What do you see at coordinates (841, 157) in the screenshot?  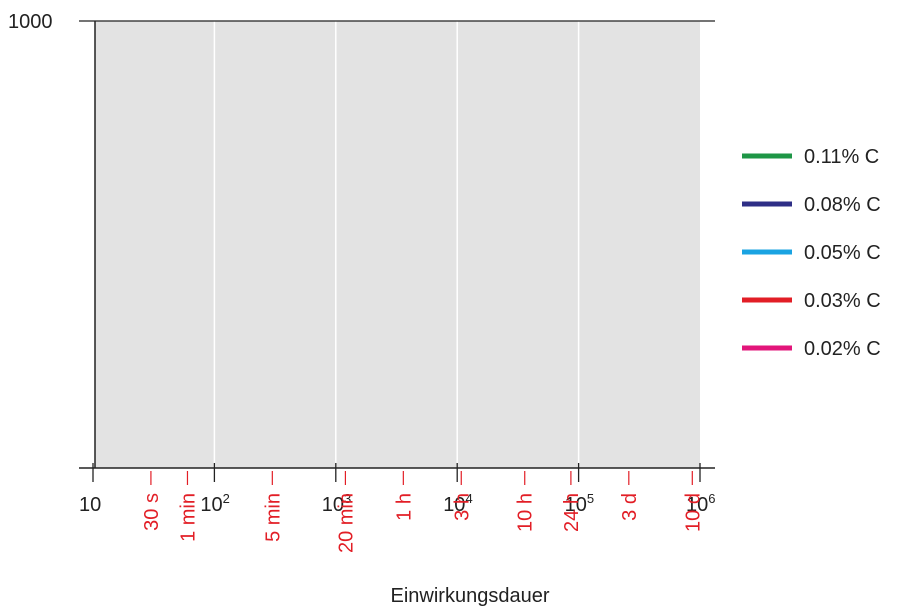 I see `legend-label: 0.11% C` at bounding box center [841, 157].